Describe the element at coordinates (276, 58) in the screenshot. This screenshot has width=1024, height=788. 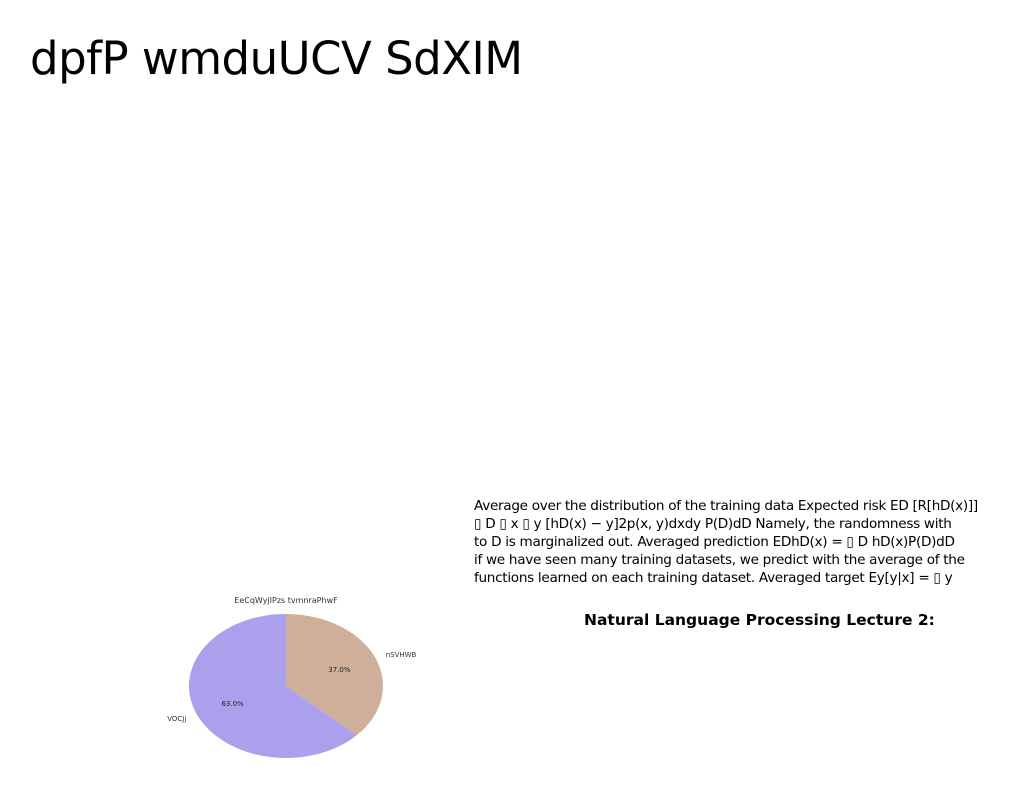
I see `slide-title: dpfP wmduUCV SdXIM` at that location.